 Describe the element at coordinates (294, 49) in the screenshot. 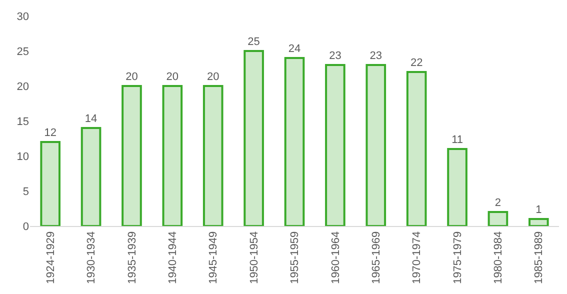

I see `data-label: 24` at that location.